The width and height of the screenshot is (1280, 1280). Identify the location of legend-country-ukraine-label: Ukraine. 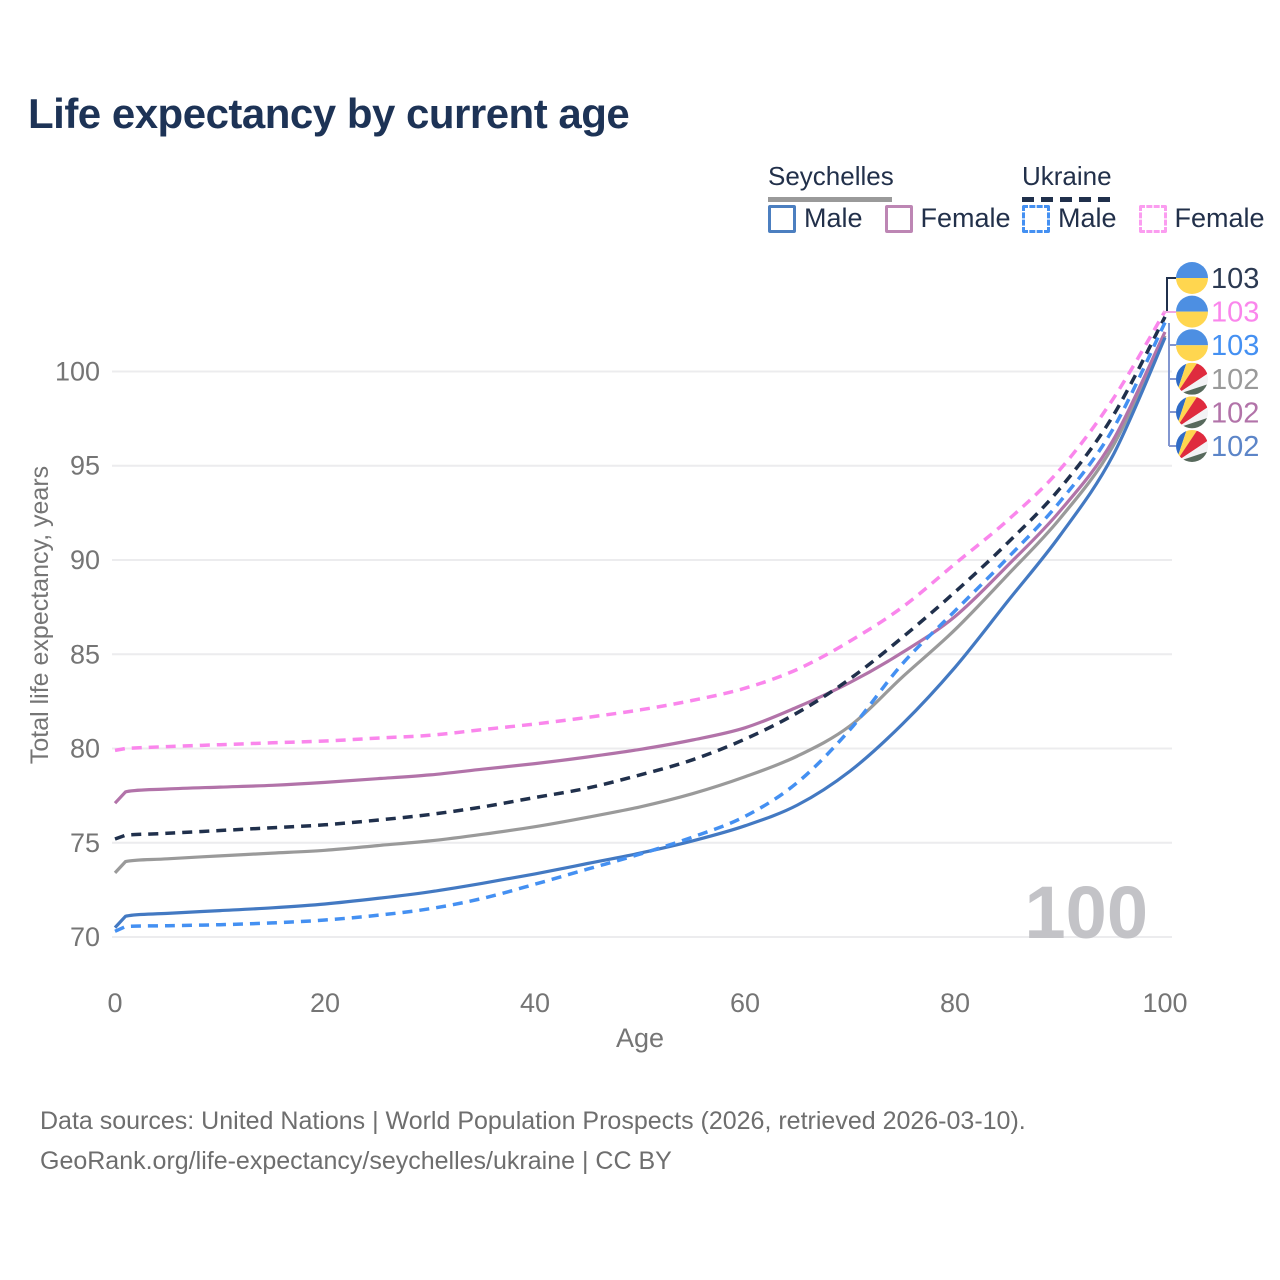
(1067, 176).